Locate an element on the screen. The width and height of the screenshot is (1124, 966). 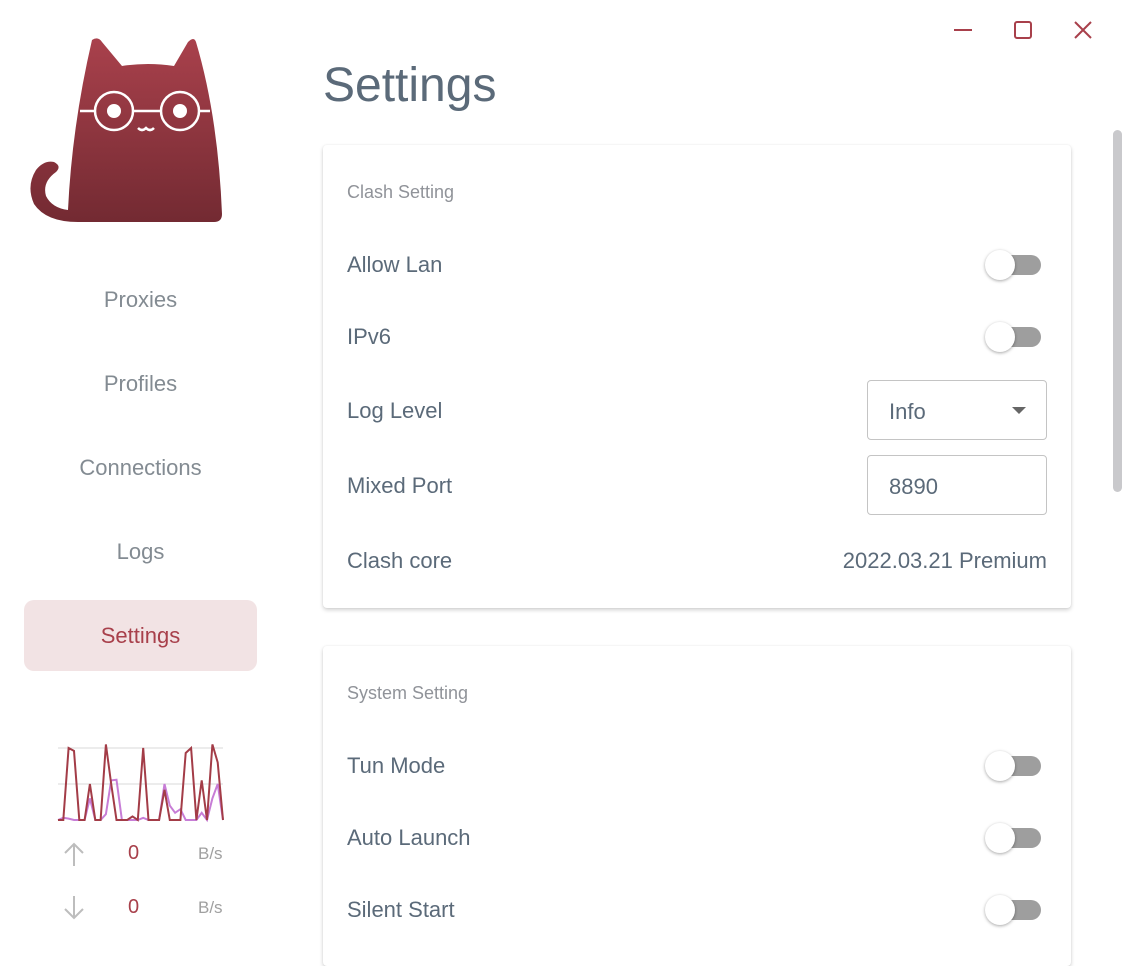
sidebar-item-logs: Logs is located at coordinates (140, 551).